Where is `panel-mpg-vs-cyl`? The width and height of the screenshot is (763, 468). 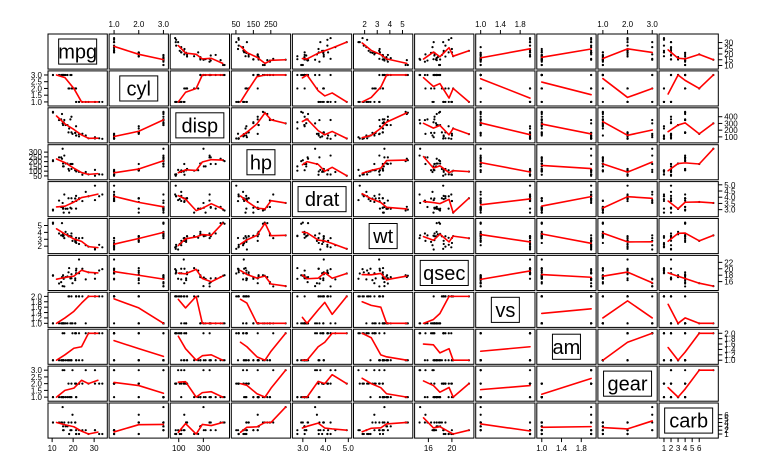
panel-mpg-vs-cyl is located at coordinates (138, 51).